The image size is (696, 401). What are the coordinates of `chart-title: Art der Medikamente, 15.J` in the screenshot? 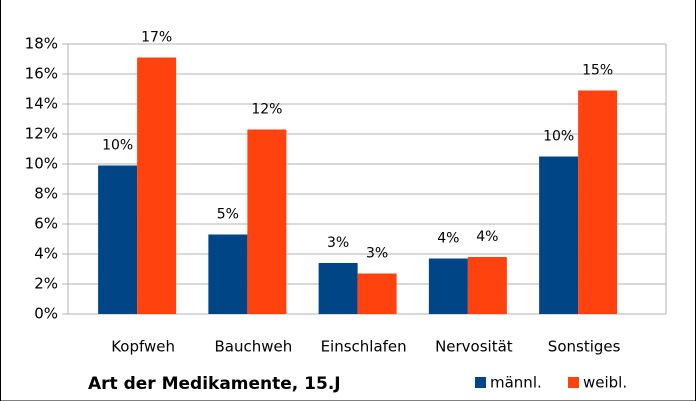 It's located at (214, 384).